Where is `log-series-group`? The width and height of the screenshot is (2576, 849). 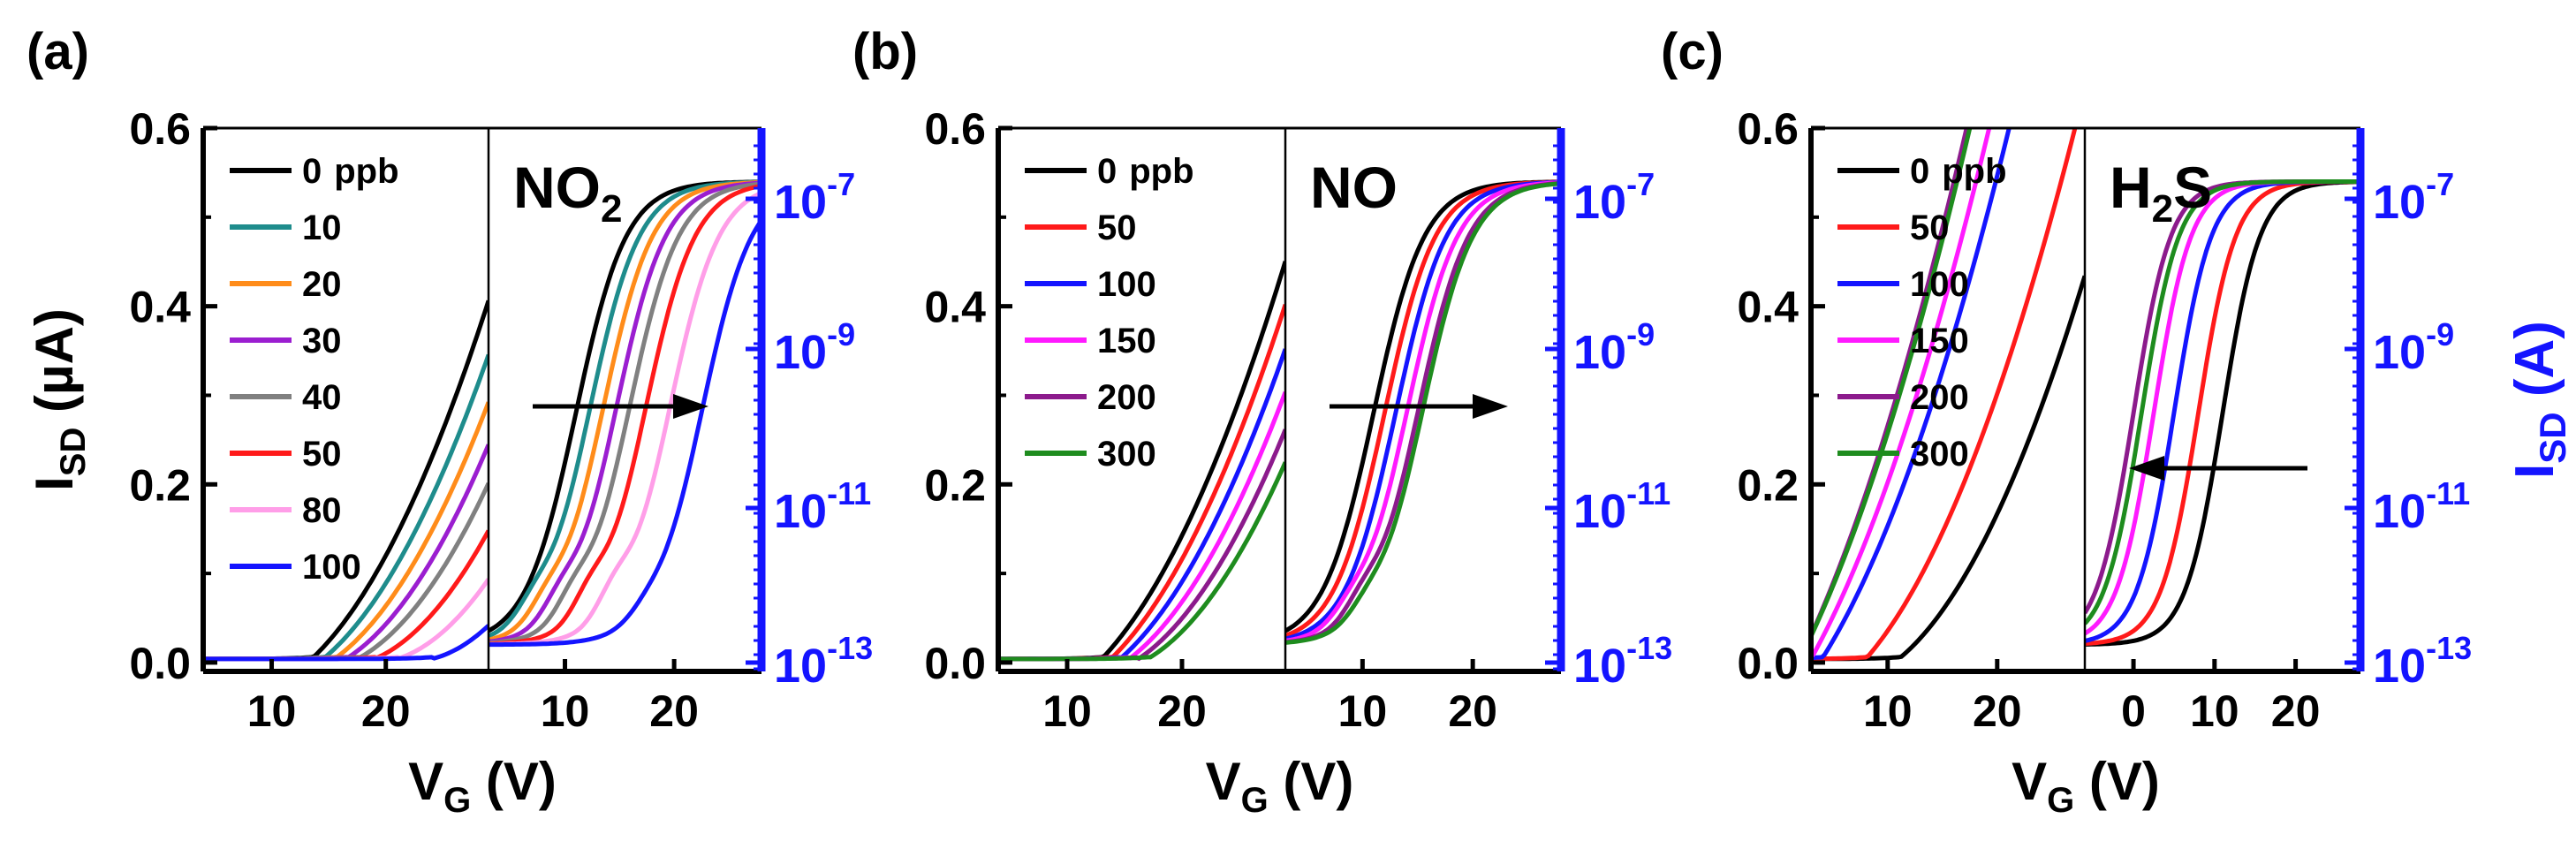
log-series-group is located at coordinates (1423, 412).